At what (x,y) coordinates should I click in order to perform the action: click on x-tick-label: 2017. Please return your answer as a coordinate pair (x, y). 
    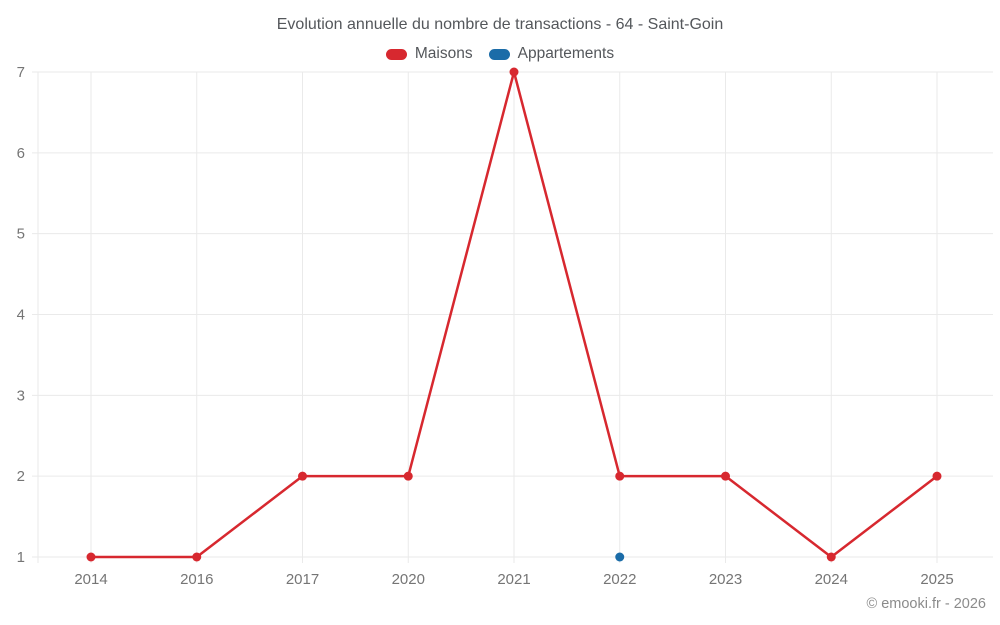
    Looking at the image, I should click on (302, 579).